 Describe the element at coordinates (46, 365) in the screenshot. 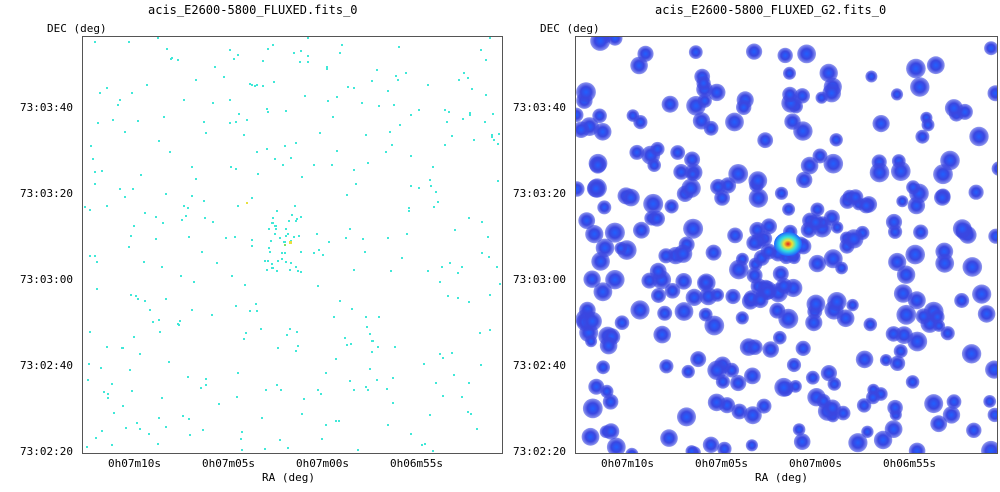

I see `left-ytick-4: 73:02:40` at that location.